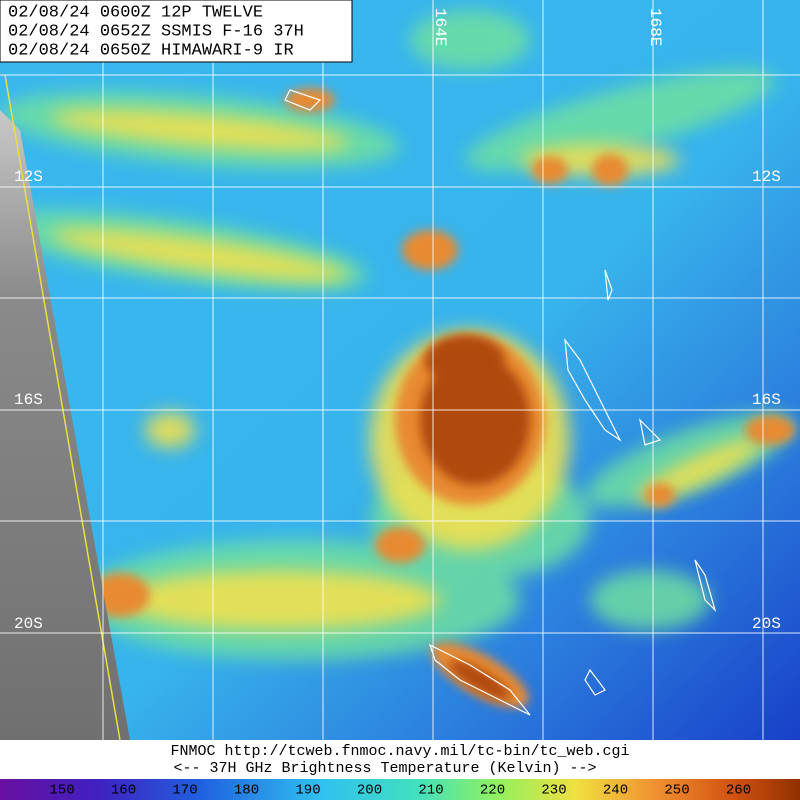  Describe the element at coordinates (184, 791) in the screenshot. I see `colorbar-tick-label: 170` at that location.